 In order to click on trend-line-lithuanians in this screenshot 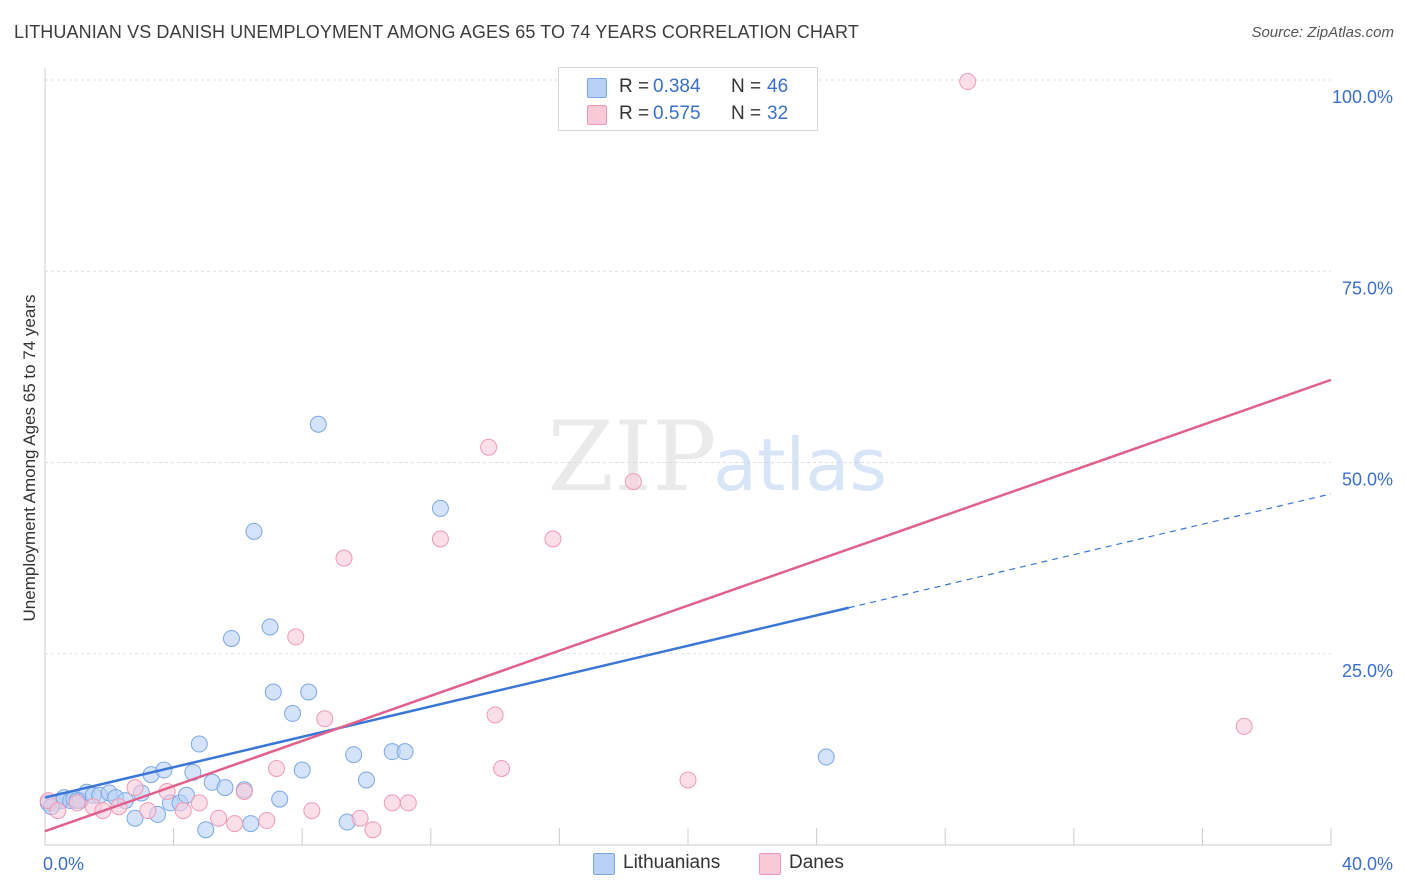, I will do `click(447, 702)`.